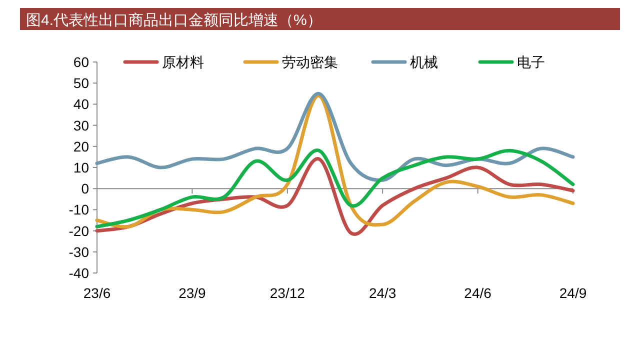  I want to click on x-tick-label: 23/12, so click(288, 293).